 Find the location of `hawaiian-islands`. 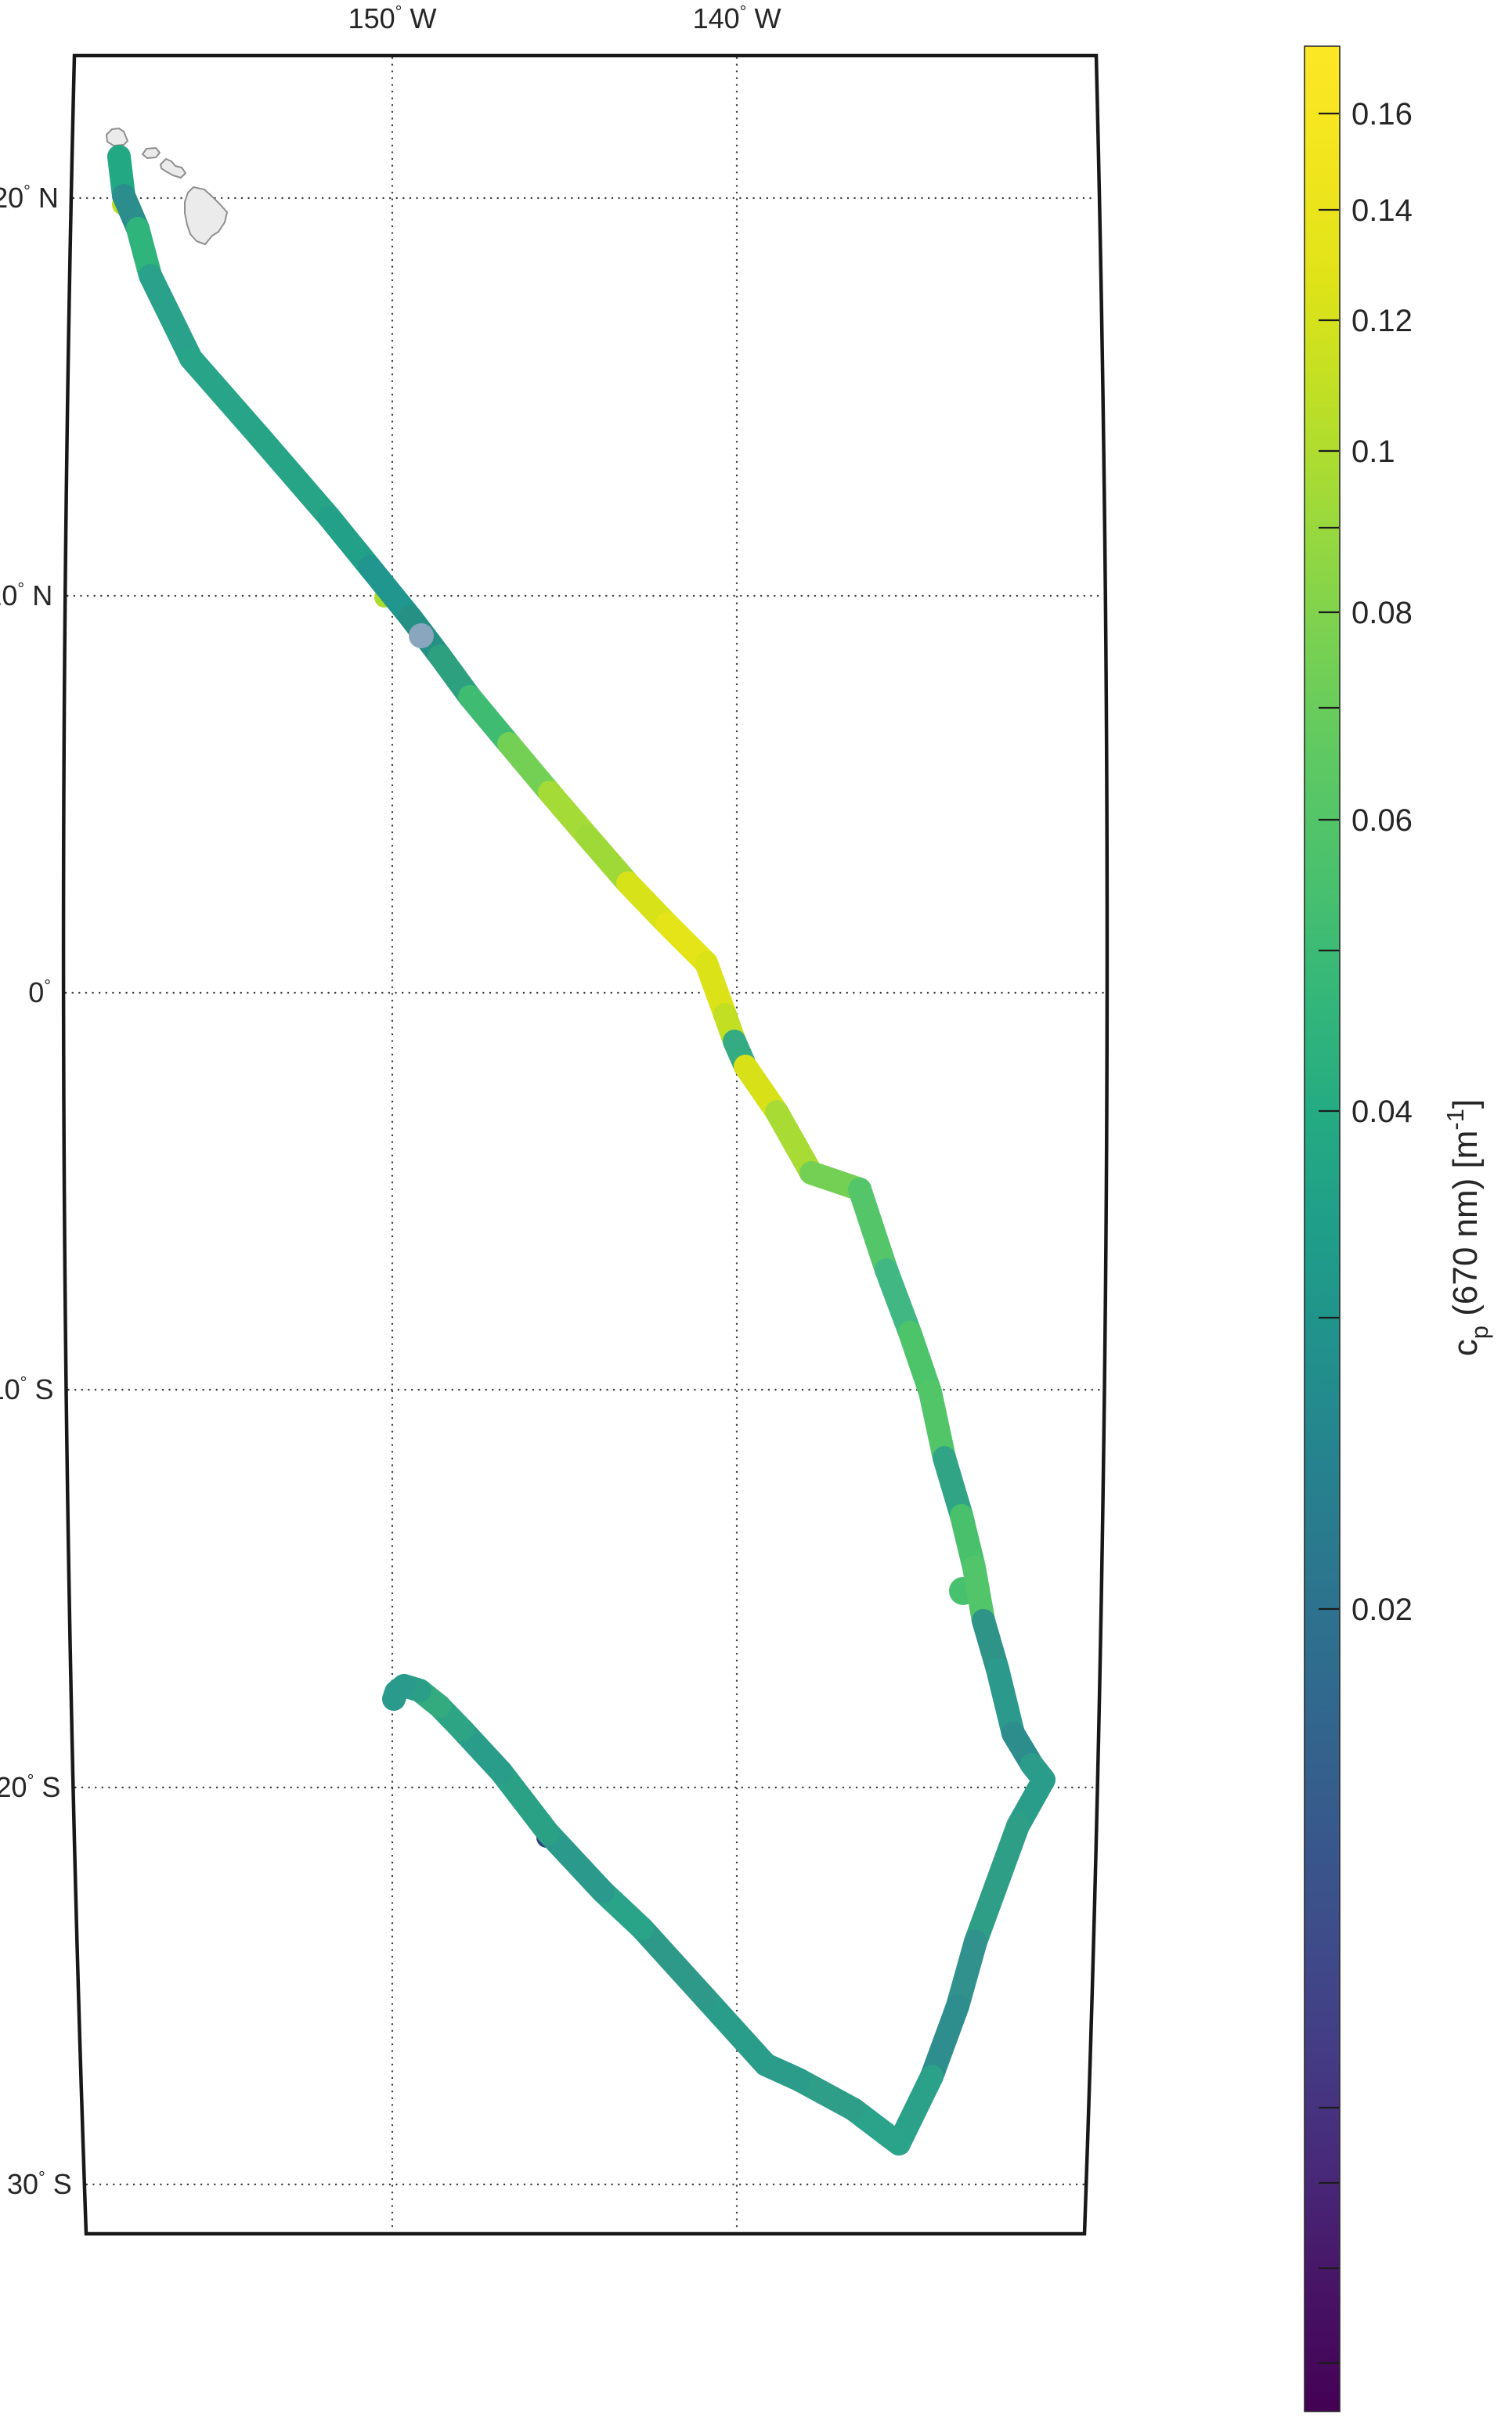

hawaiian-islands is located at coordinates (167, 186).